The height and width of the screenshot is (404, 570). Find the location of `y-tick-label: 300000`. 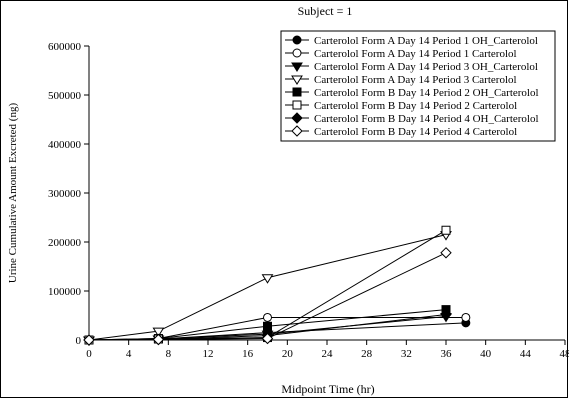

y-tick-label: 300000 is located at coordinates (65, 194).